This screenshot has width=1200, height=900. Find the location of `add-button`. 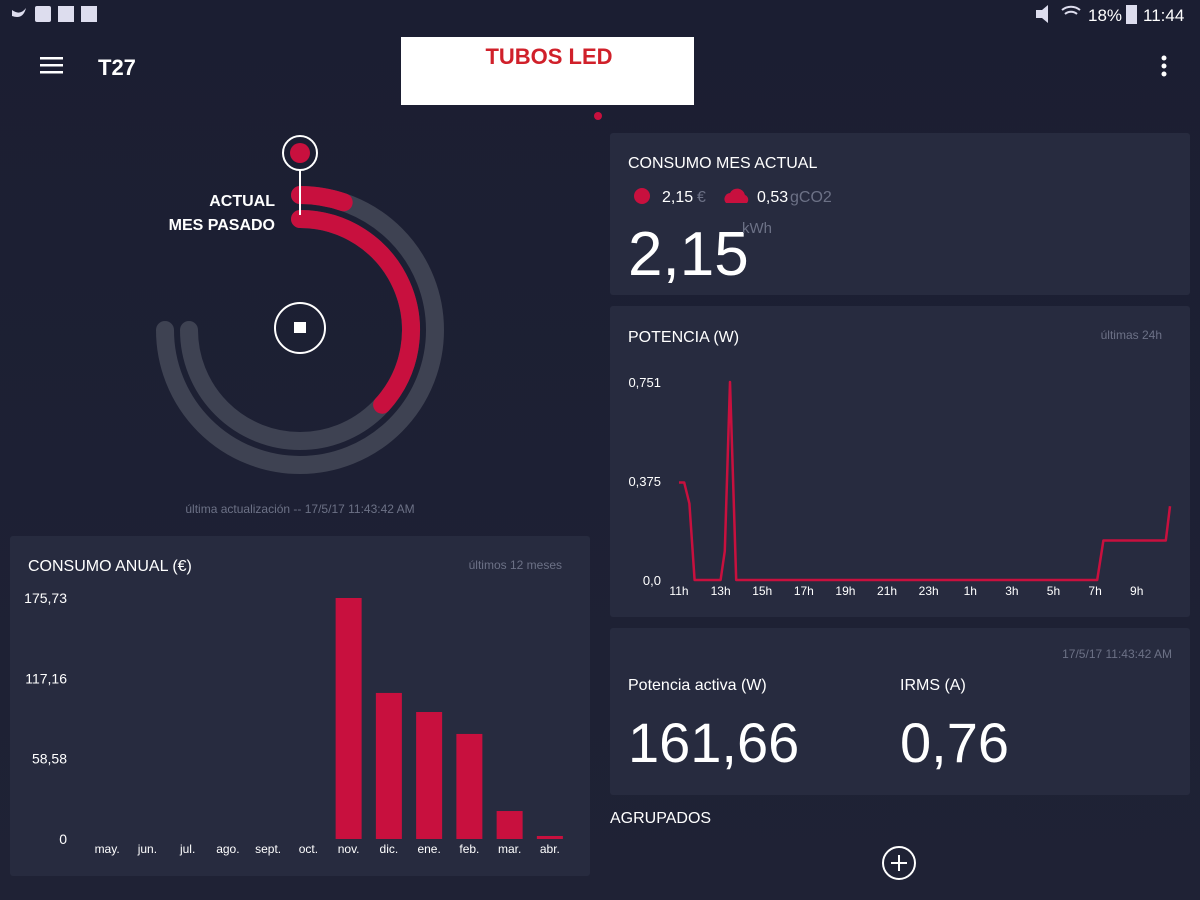

add-button is located at coordinates (899, 863).